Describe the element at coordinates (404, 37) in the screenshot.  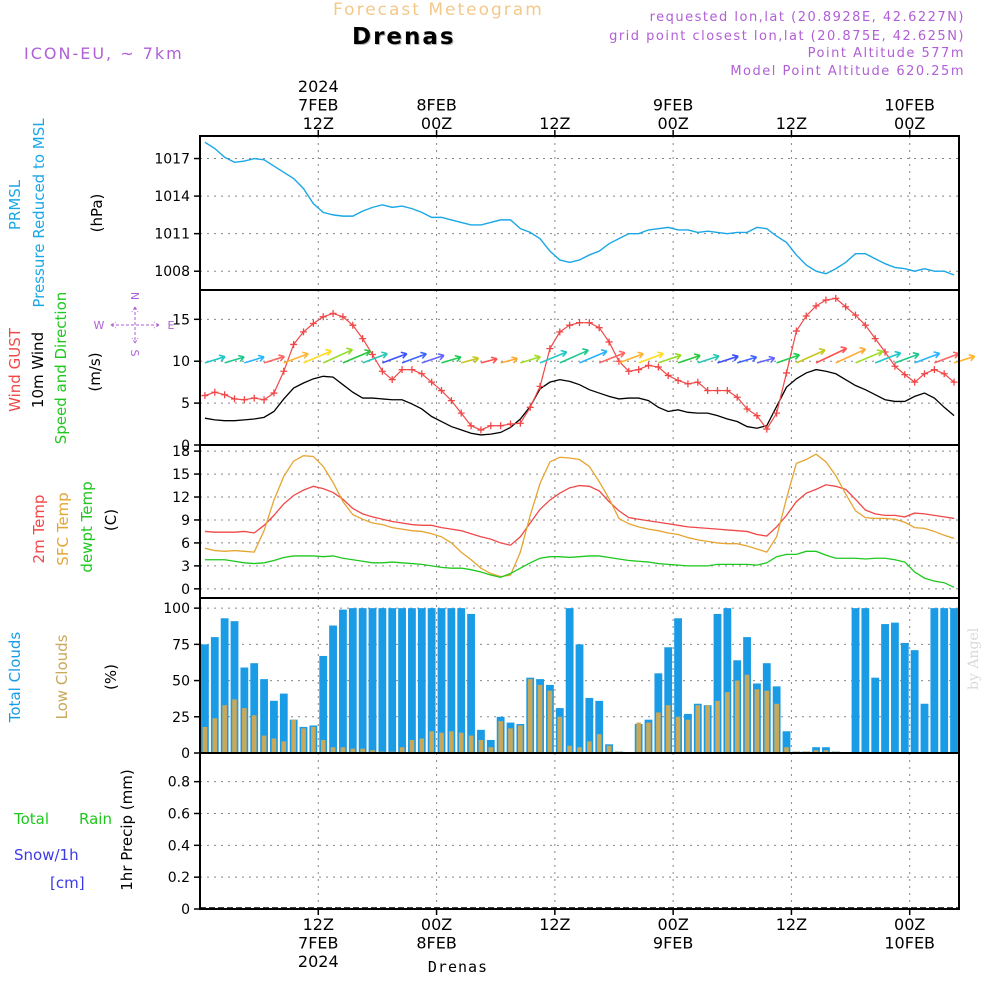
I see `location-name: Drenas` at that location.